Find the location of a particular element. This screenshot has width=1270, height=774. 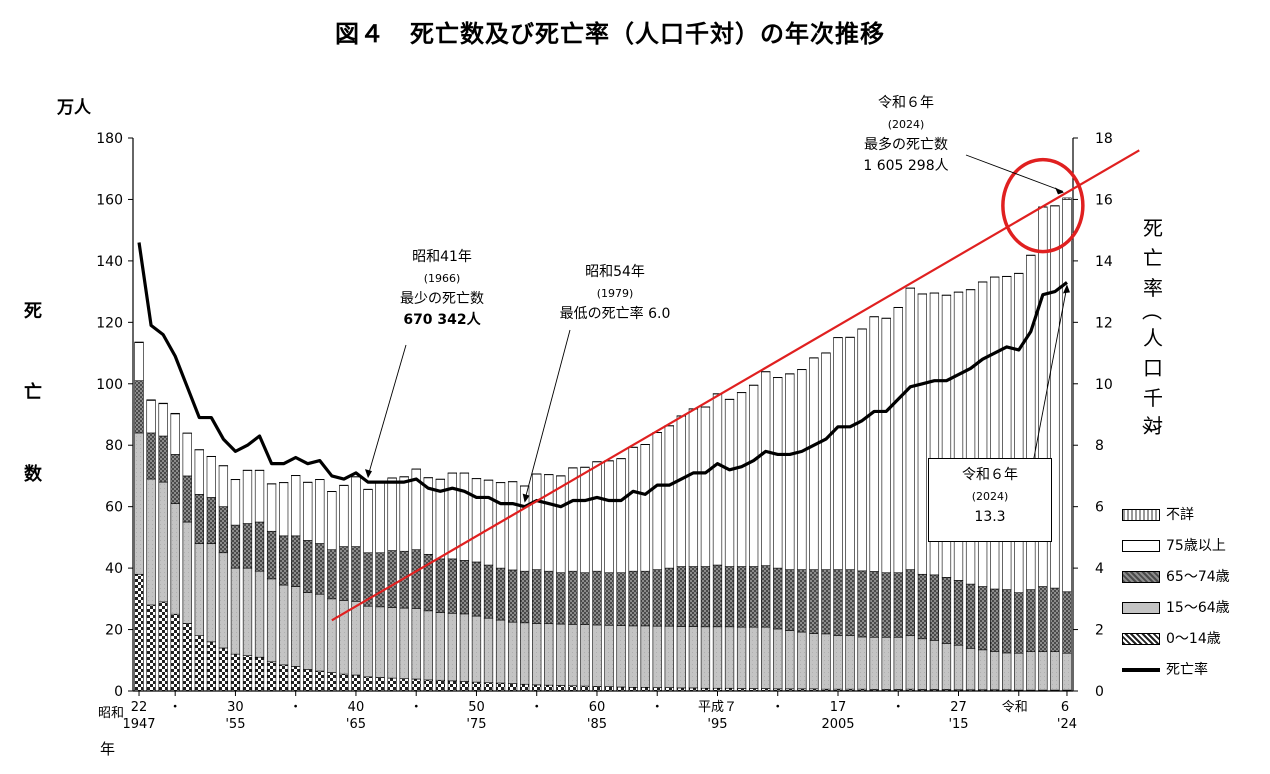

legend-label-unknown: 不詳 is located at coordinates (1180, 515).